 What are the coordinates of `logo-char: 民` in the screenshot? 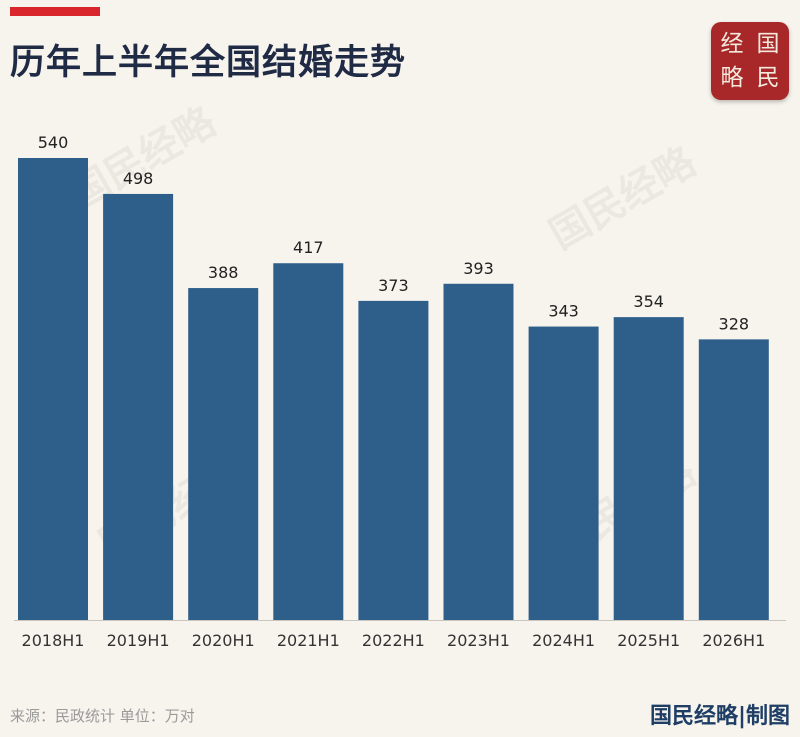 It's located at (768, 78).